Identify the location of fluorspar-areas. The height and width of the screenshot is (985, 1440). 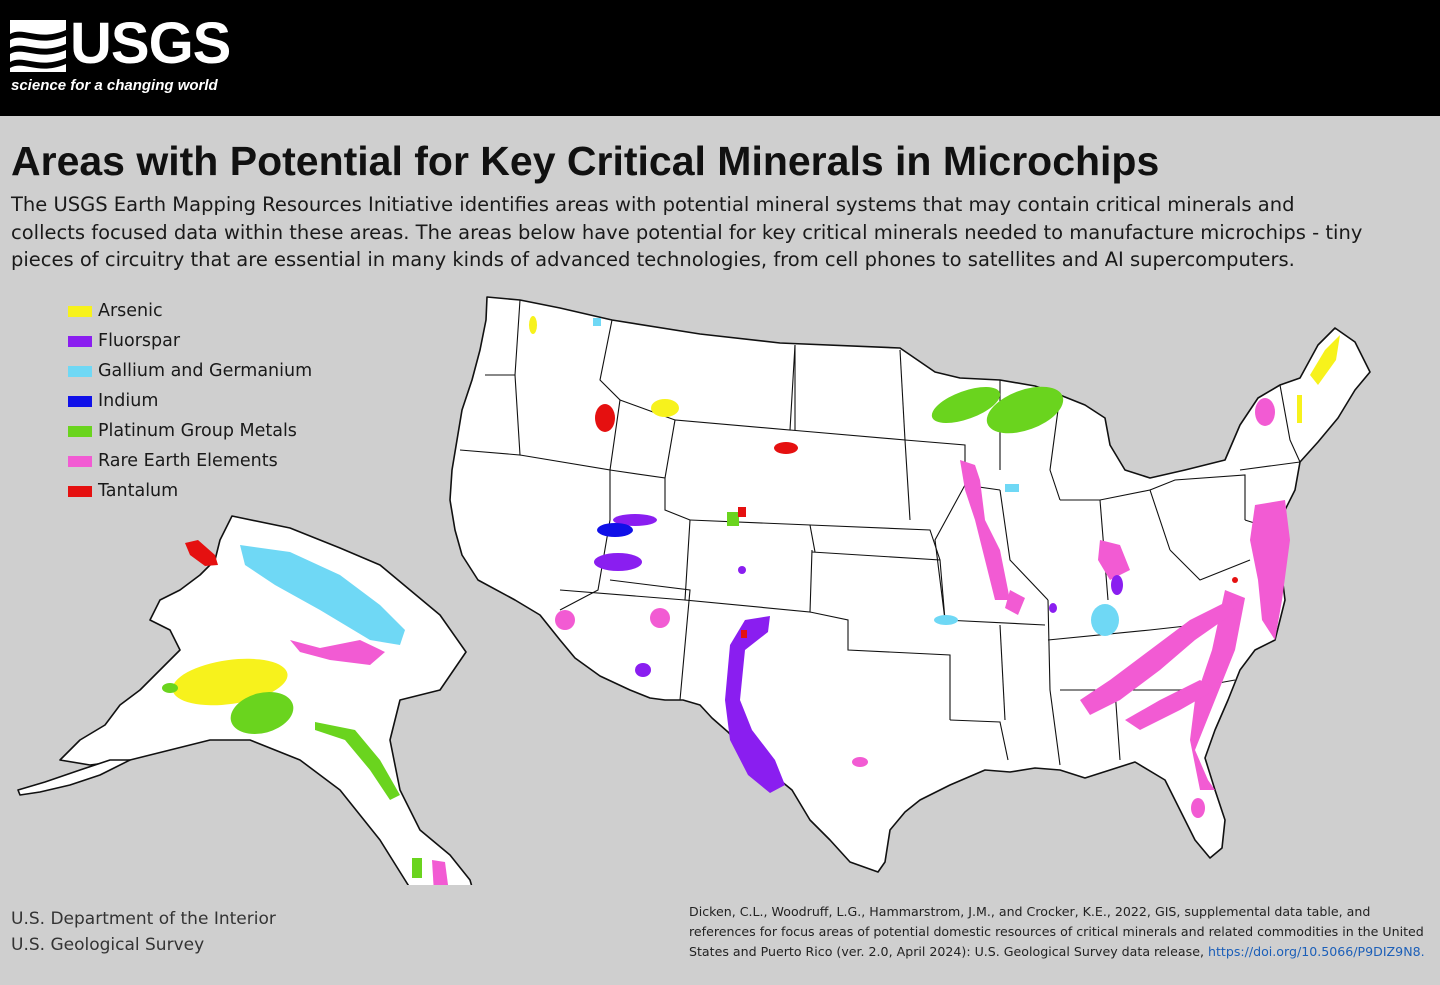
(858, 653).